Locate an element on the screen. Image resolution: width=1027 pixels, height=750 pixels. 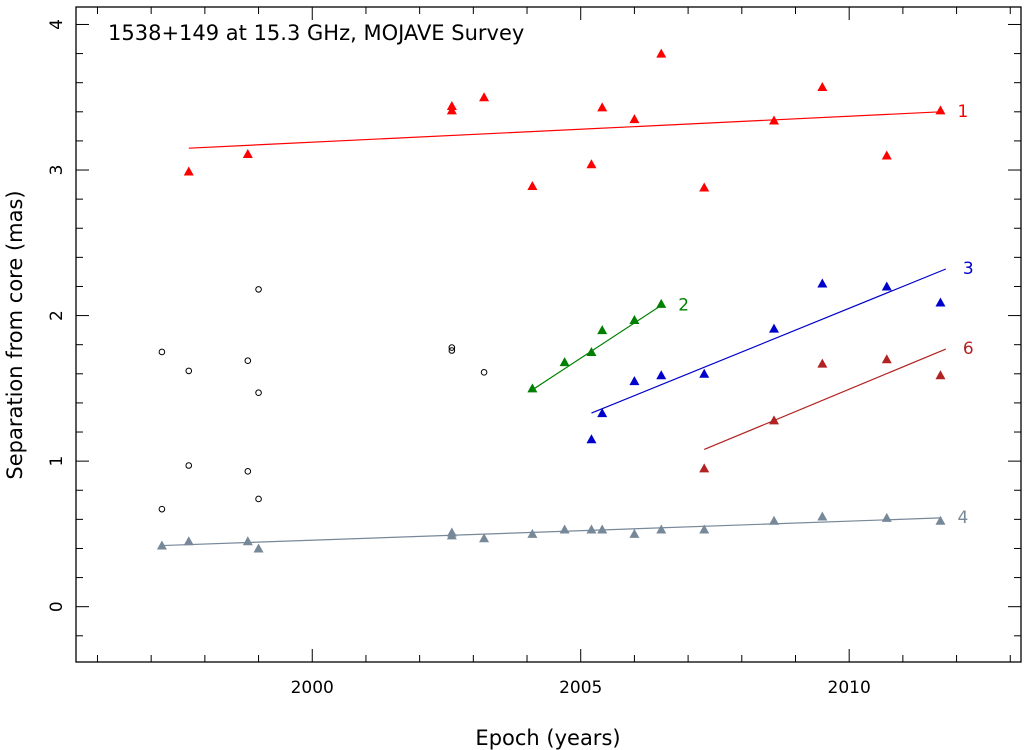
y-tick-label: 2 is located at coordinates (57, 315).